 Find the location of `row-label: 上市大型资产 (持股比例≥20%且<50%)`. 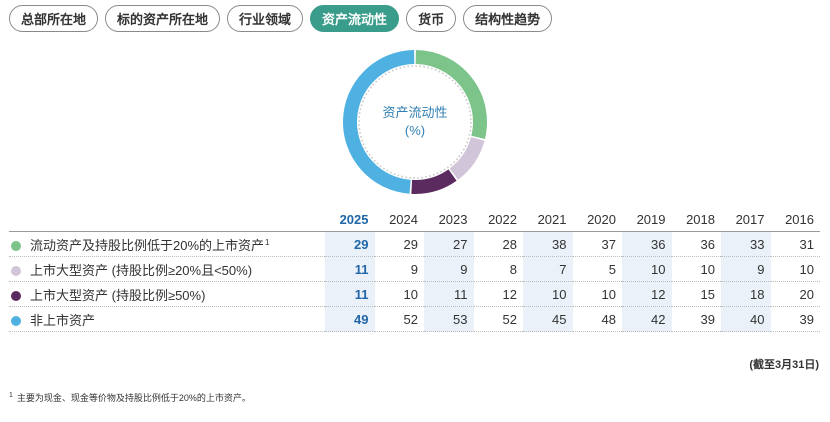

row-label: 上市大型资产 (持股比例≥20%且<50%) is located at coordinates (141, 270).